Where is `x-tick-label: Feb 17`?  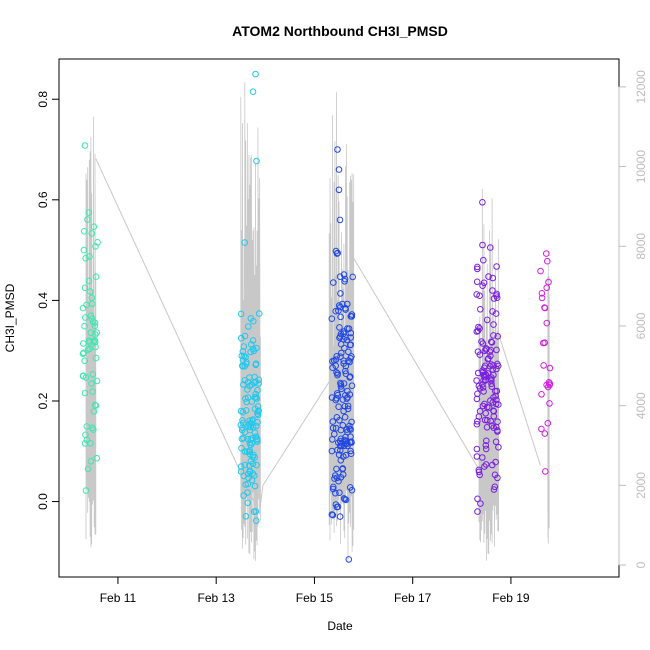
x-tick-label: Feb 17 is located at coordinates (413, 598).